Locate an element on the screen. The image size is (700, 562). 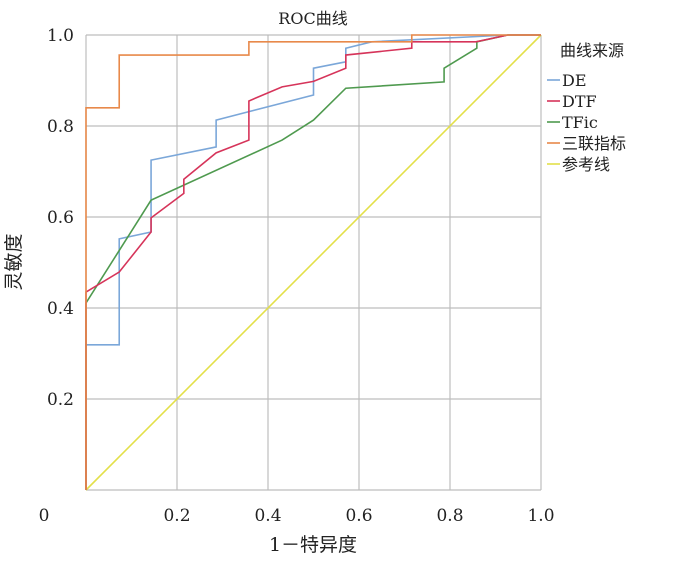
legend-title: 曲线来源 is located at coordinates (592, 50).